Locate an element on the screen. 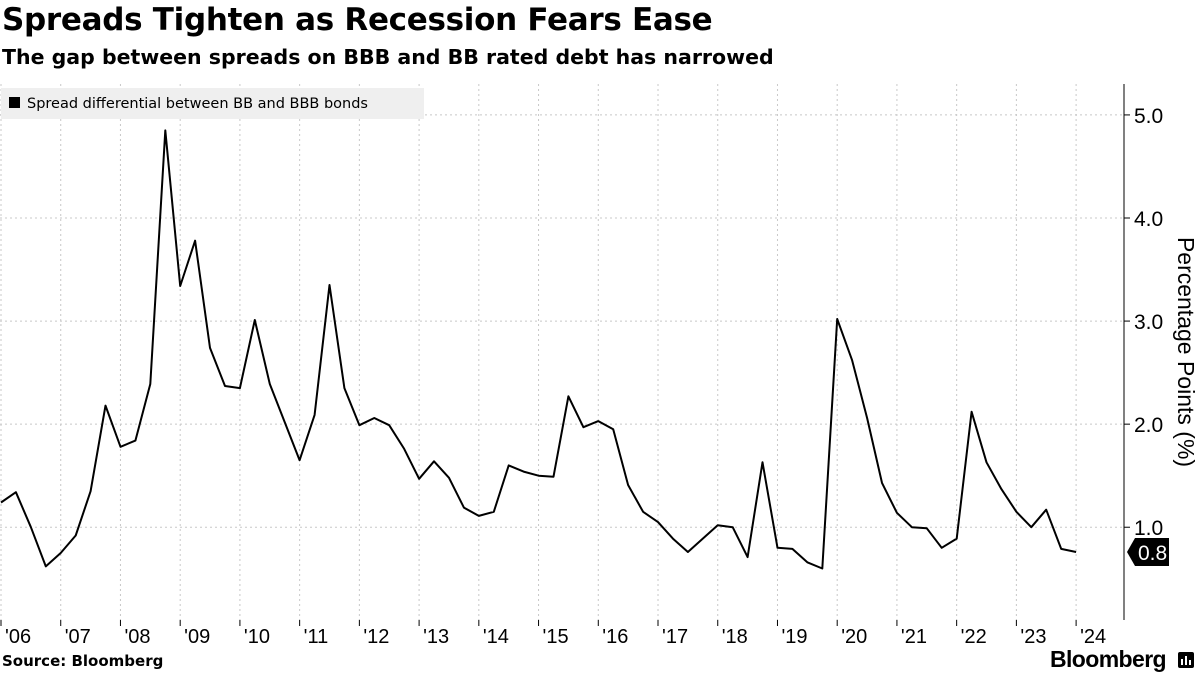  y-tick-label: 2.0 is located at coordinates (1148, 425).